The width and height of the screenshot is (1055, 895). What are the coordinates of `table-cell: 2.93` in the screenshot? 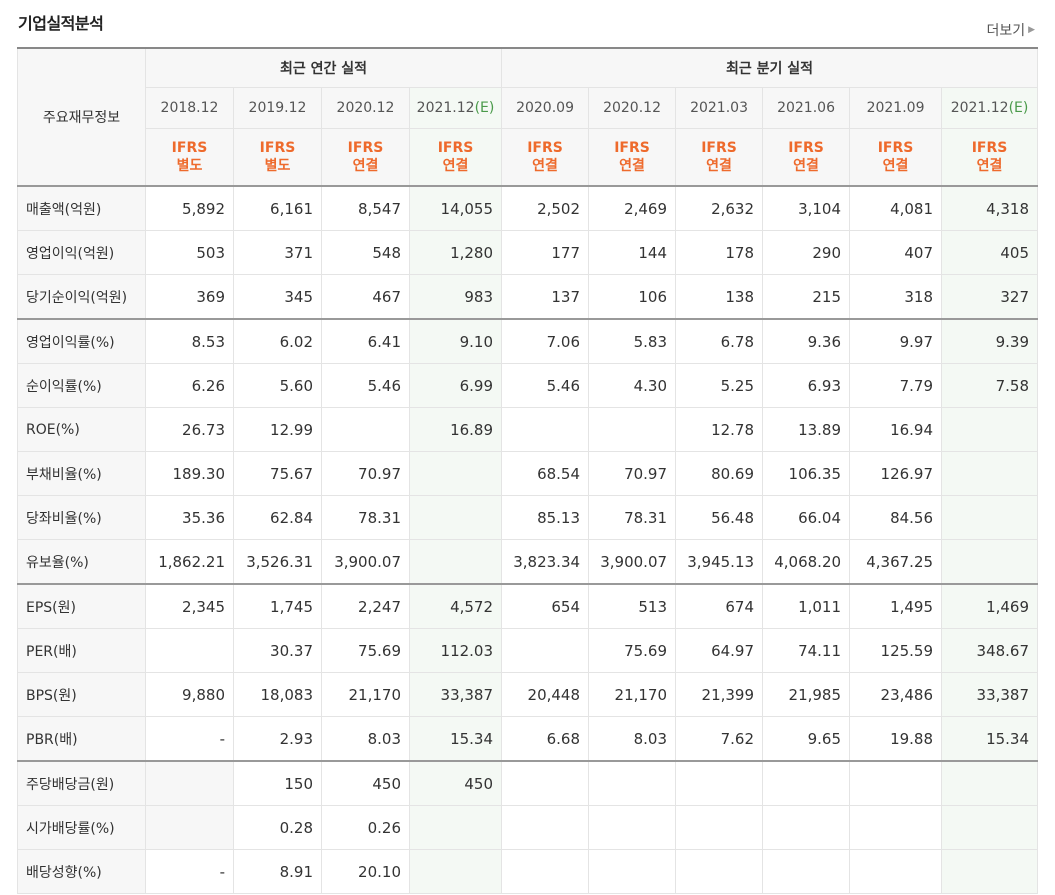 It's located at (277, 739).